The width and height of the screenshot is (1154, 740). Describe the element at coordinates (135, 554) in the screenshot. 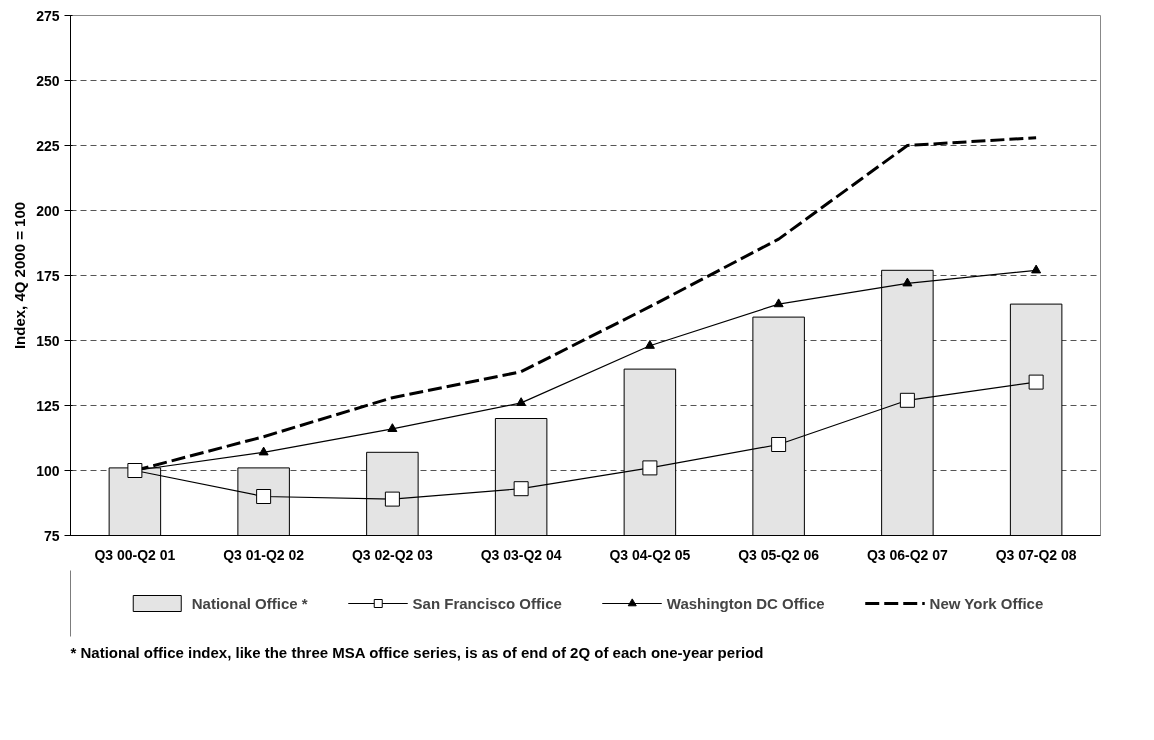

I see `x-tick-label: Q3 00-Q2 01` at that location.